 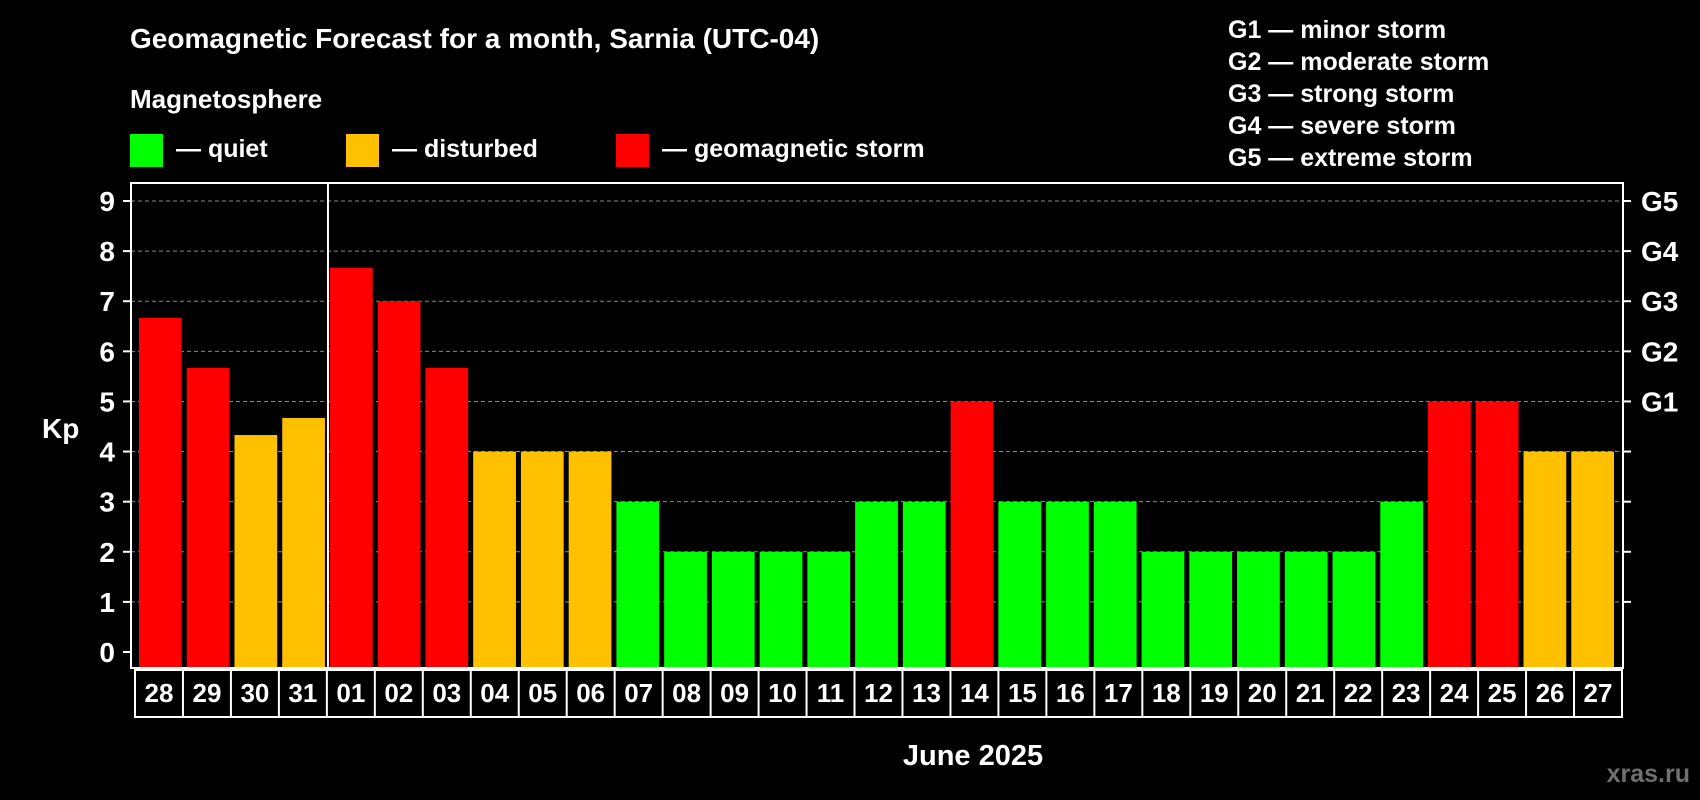 What do you see at coordinates (226, 99) in the screenshot?
I see `legend-title: Magnetosphere` at bounding box center [226, 99].